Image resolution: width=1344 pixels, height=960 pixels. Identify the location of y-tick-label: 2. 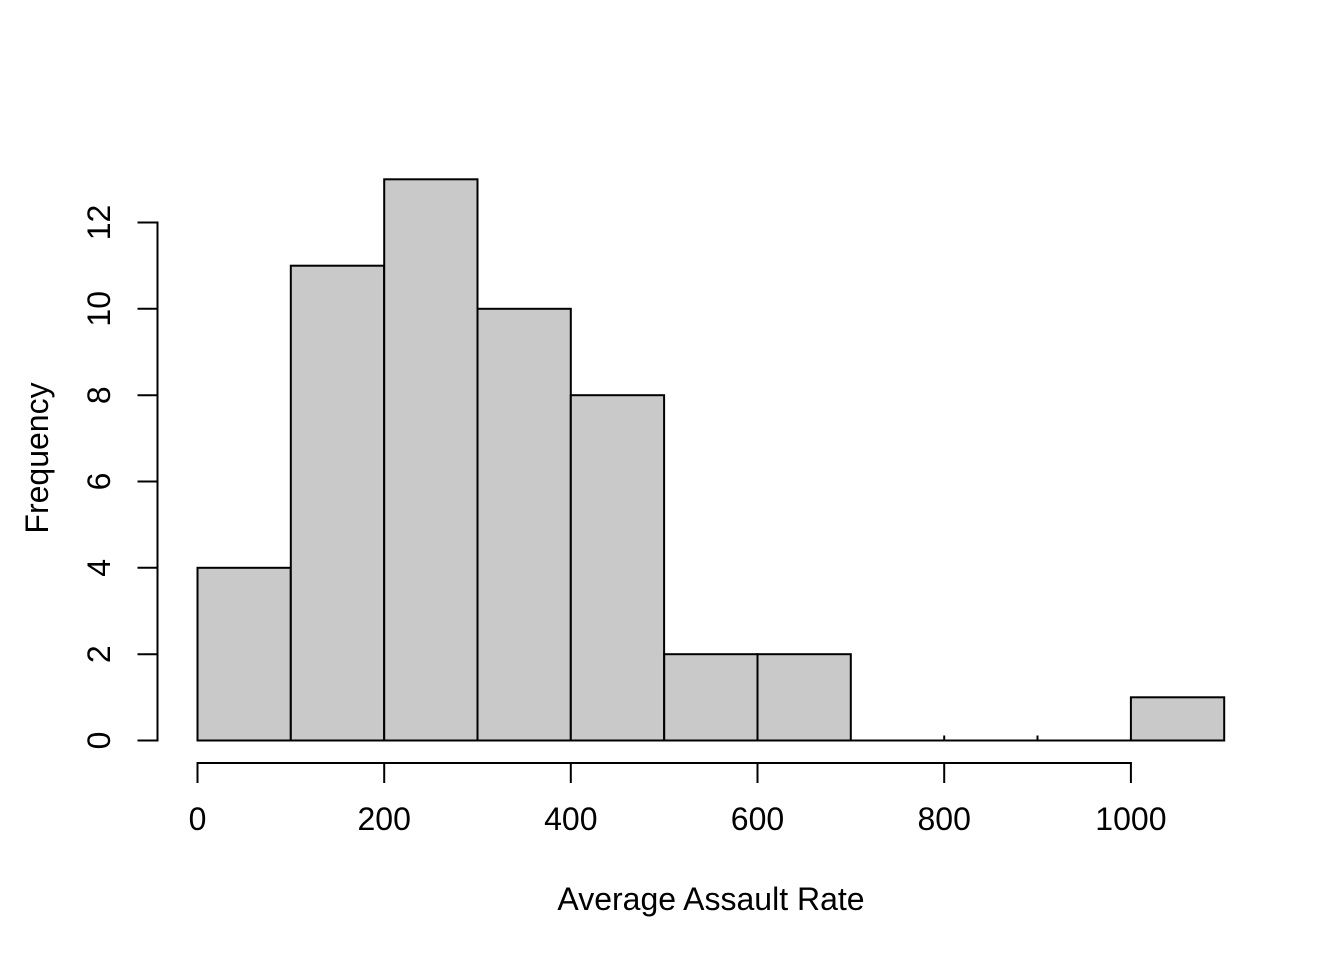
(99, 654).